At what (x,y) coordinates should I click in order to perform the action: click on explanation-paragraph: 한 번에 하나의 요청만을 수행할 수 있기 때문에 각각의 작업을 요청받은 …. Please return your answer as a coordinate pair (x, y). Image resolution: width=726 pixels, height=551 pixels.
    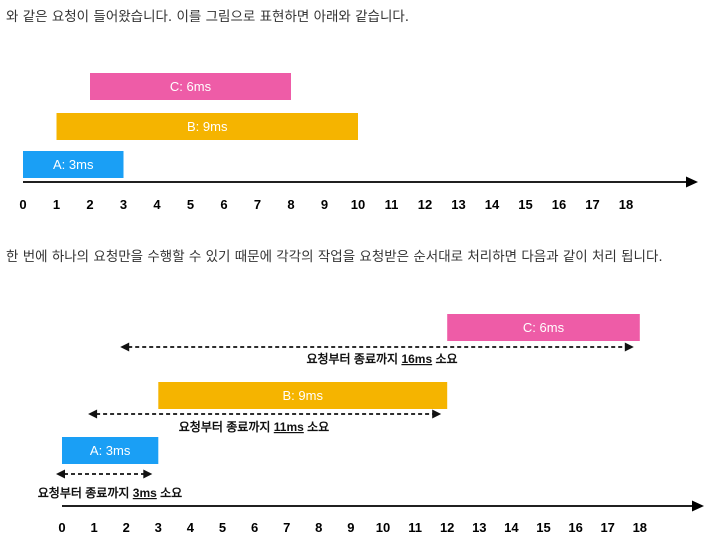
    Looking at the image, I should click on (334, 257).